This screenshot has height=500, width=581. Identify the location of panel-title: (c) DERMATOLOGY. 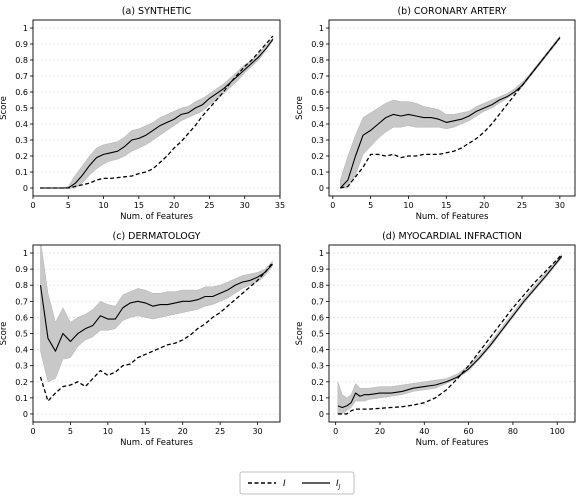
(157, 236).